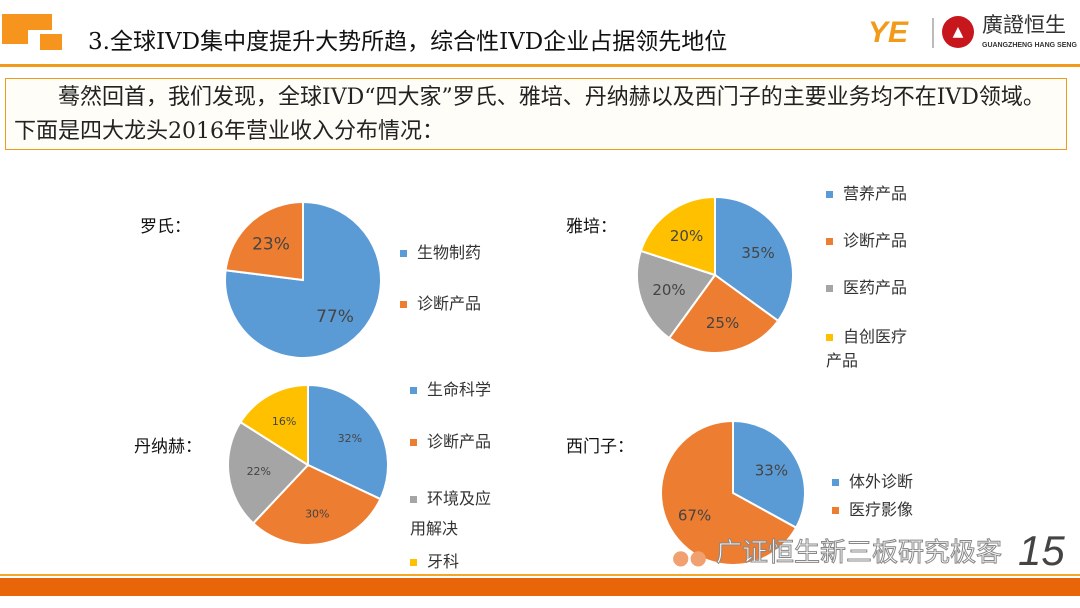  What do you see at coordinates (168, 447) in the screenshot?
I see `chart-title-danaher: 丹纳赫：` at bounding box center [168, 447].